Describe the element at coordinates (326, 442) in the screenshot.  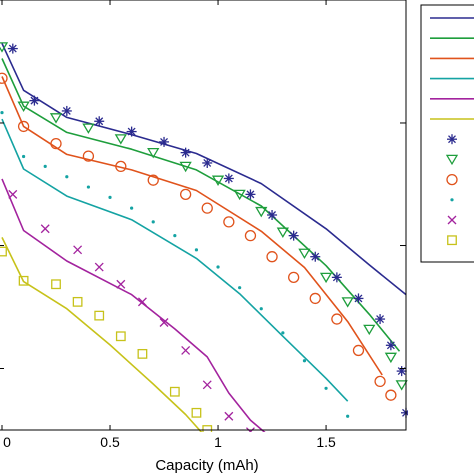
I see `x-tick-label: 1.5` at that location.